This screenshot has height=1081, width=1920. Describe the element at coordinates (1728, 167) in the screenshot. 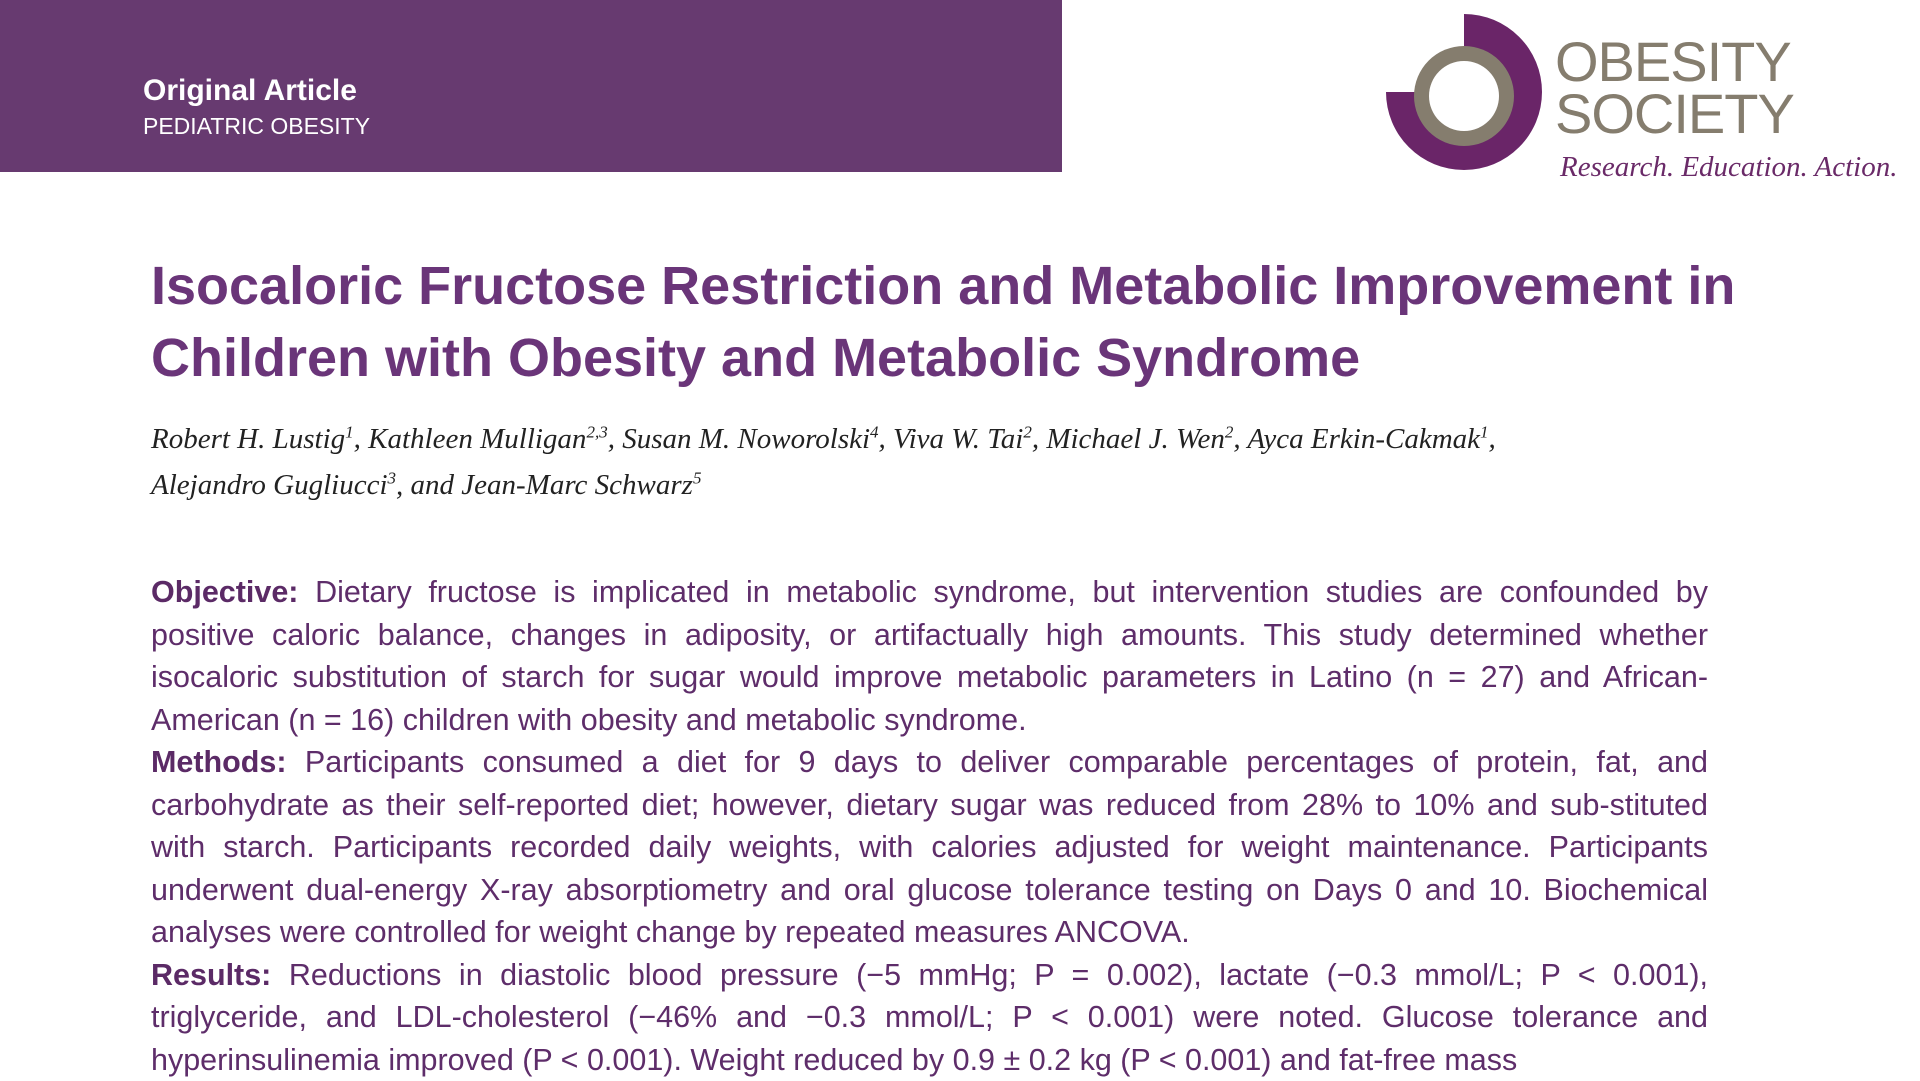

I see `logo-tagline: Research. Education. Action.` at that location.